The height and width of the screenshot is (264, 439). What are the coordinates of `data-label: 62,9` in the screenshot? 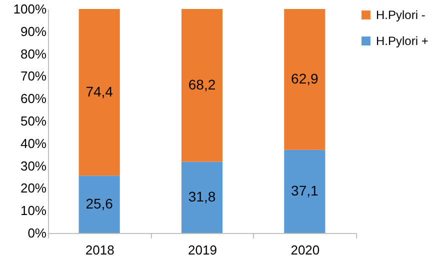 It's located at (305, 78).